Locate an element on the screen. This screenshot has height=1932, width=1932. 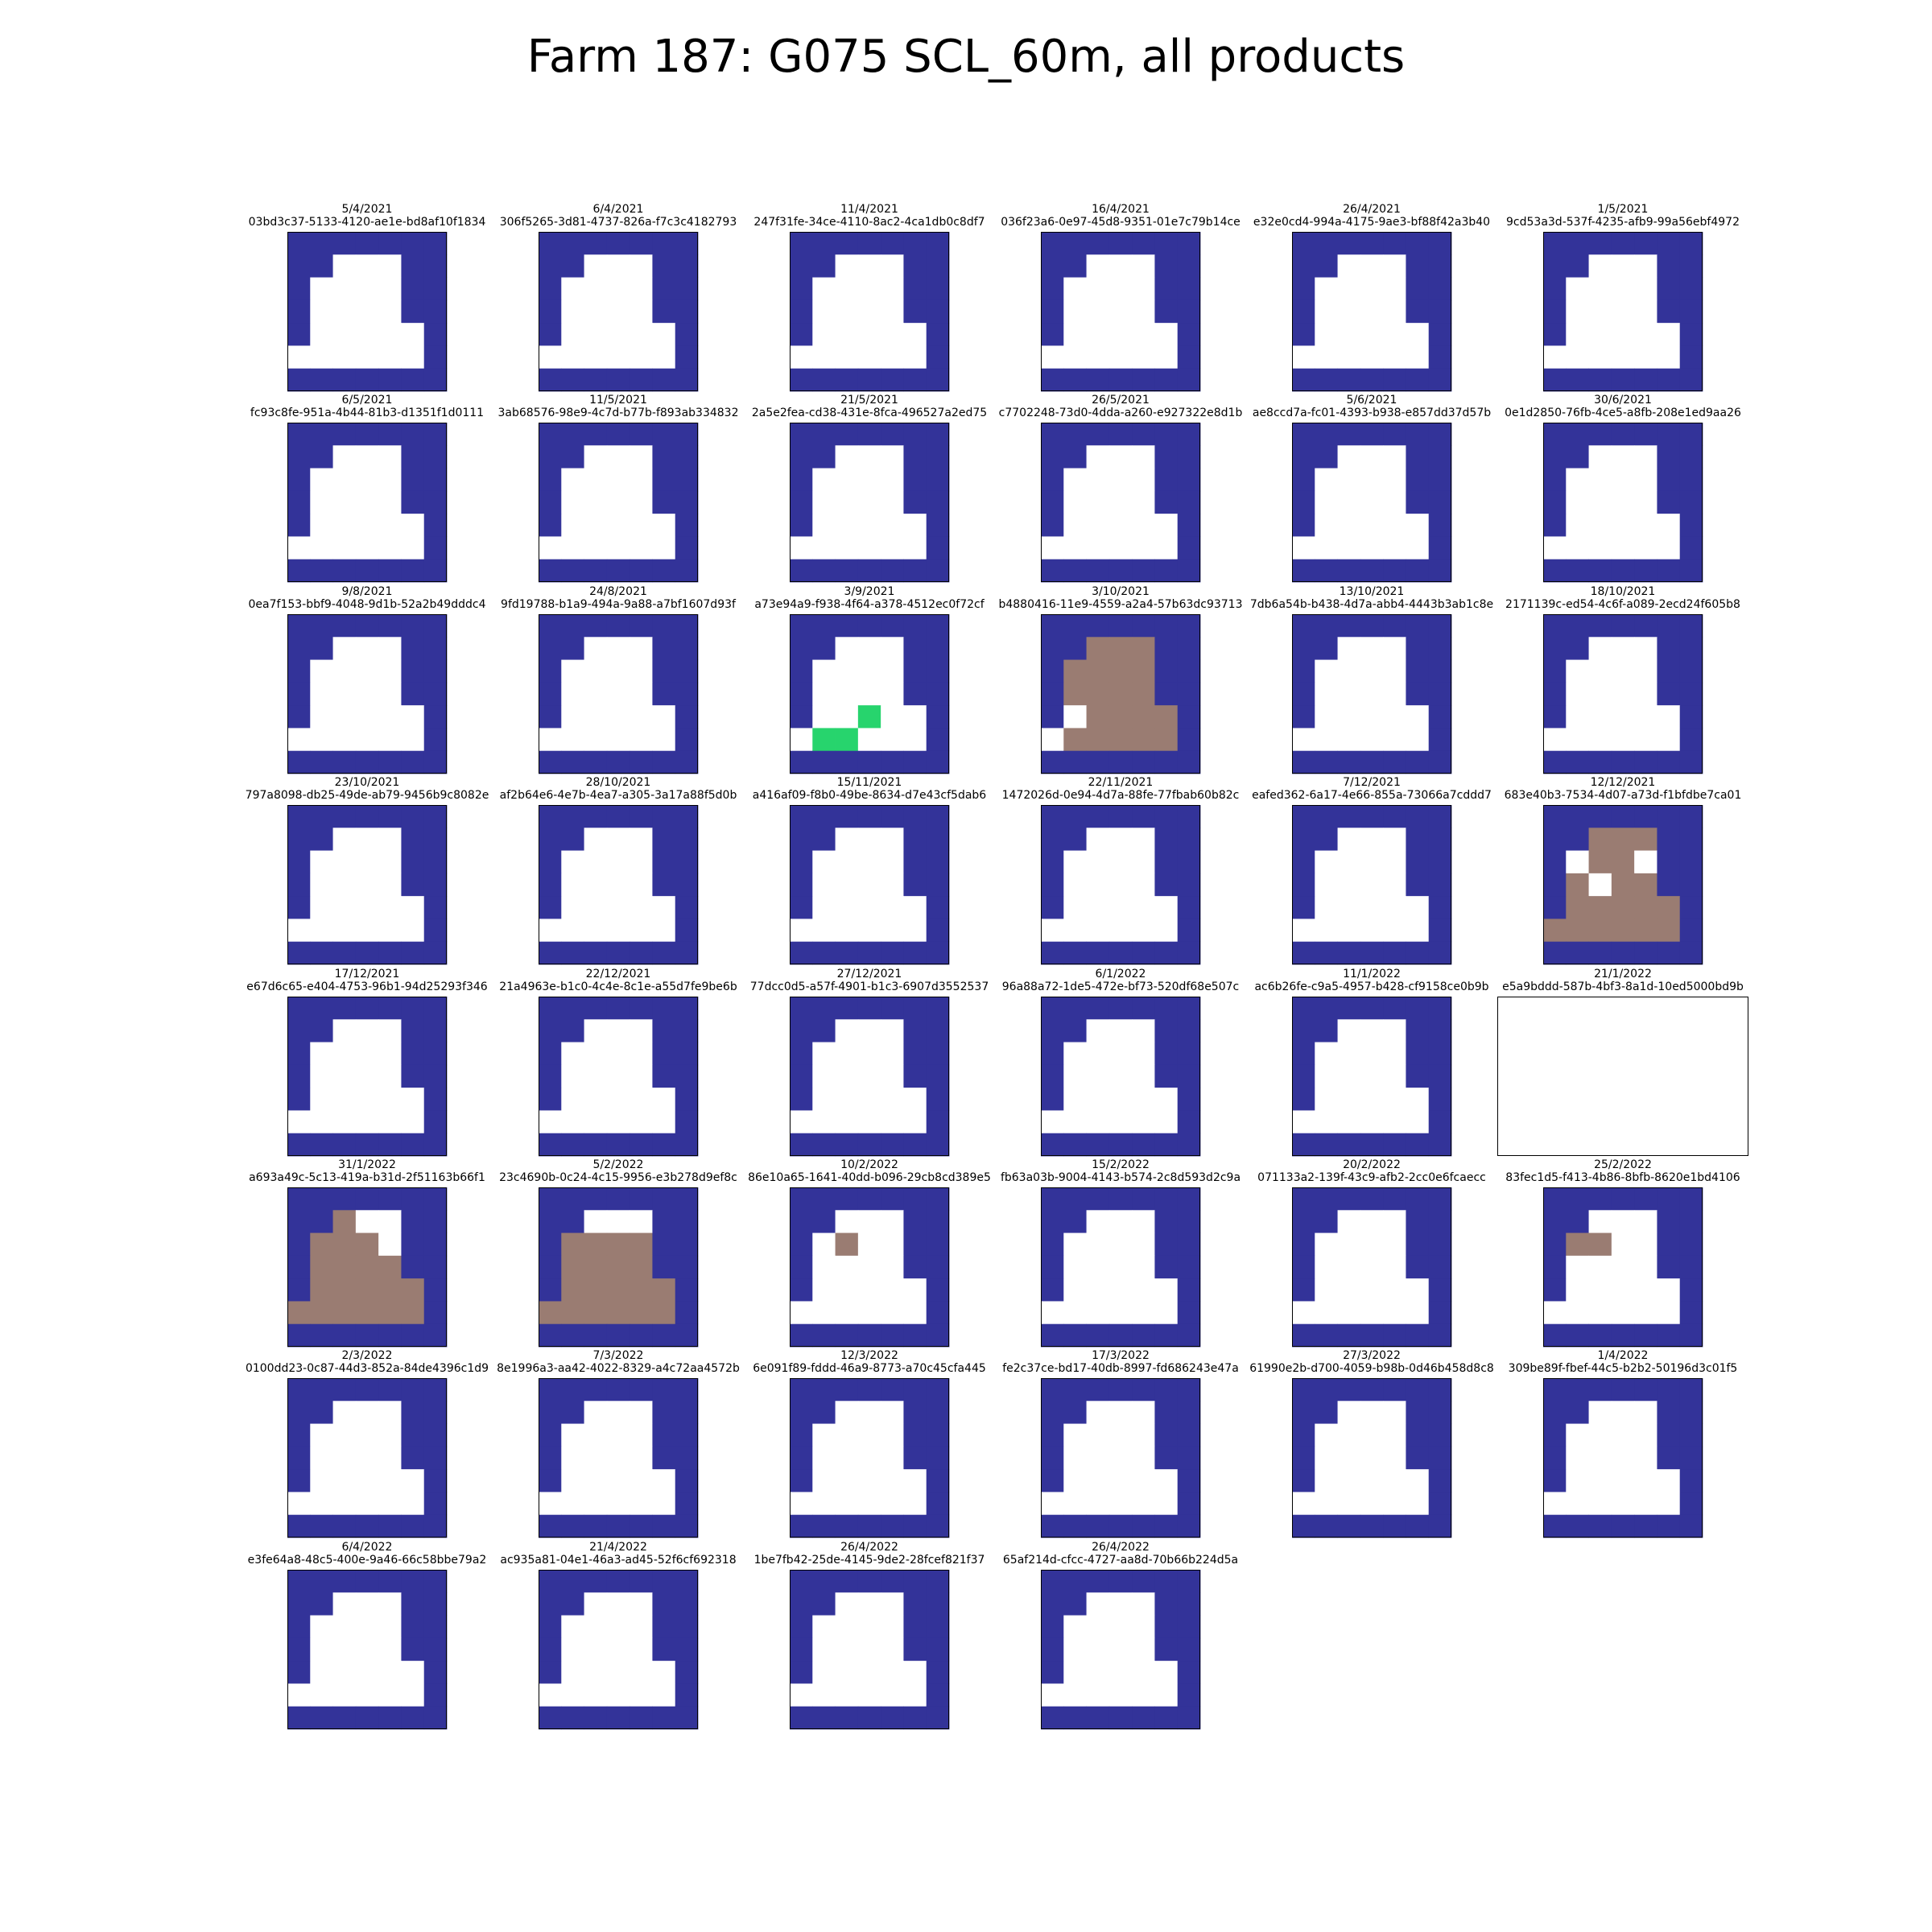
panel-product-id: 683e40b3-7534-4d07-a73d-f1bfdbe7ca01 is located at coordinates (1623, 796).